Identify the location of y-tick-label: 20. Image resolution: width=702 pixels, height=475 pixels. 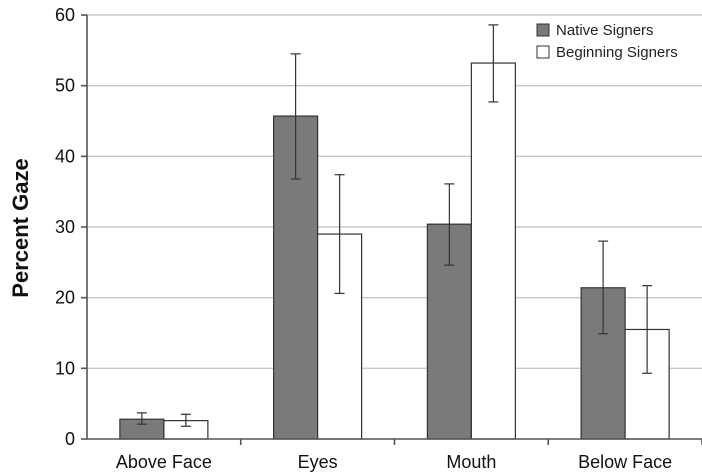
(65, 298).